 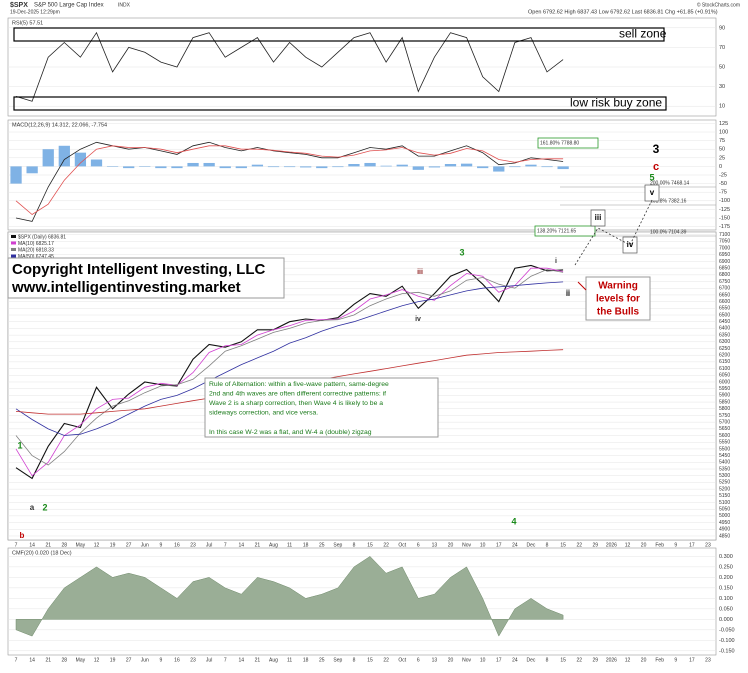 What do you see at coordinates (727, 630) in the screenshot?
I see `y-tick-label: -0.050` at bounding box center [727, 630].